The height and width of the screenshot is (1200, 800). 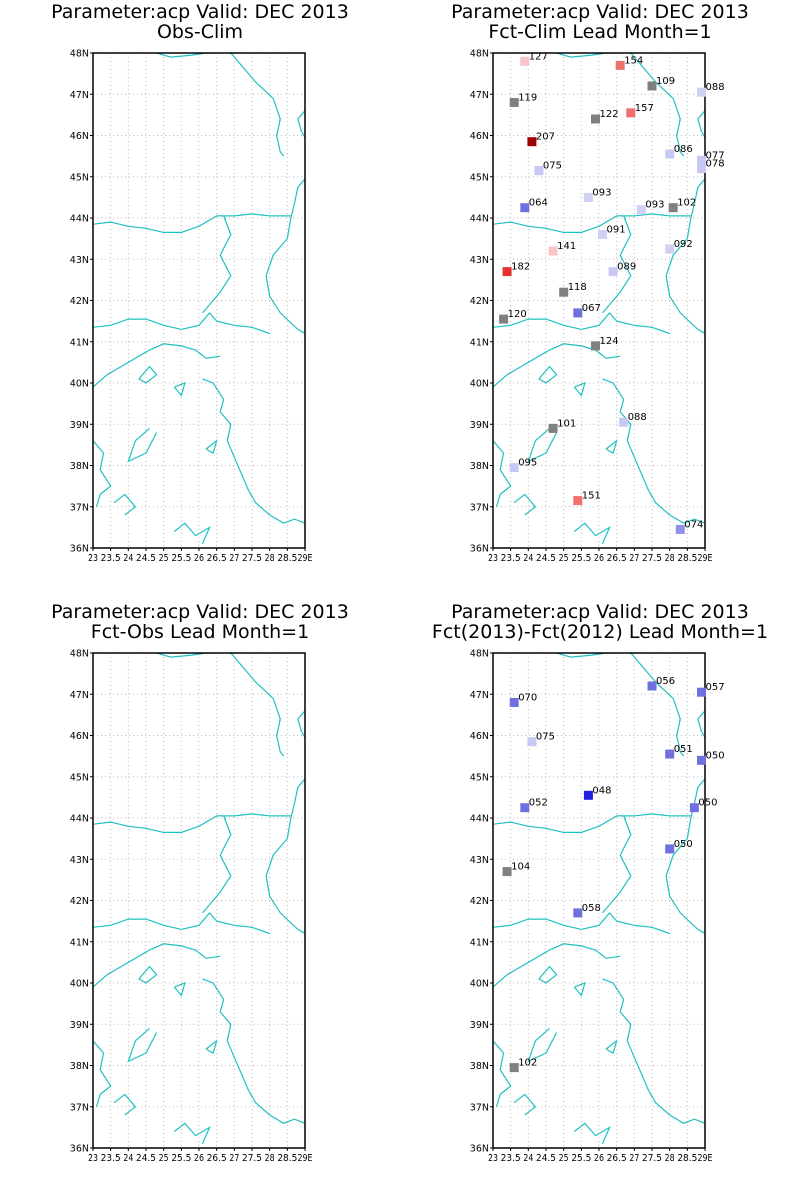 I want to click on station-value-label: 127, so click(x=538, y=56).